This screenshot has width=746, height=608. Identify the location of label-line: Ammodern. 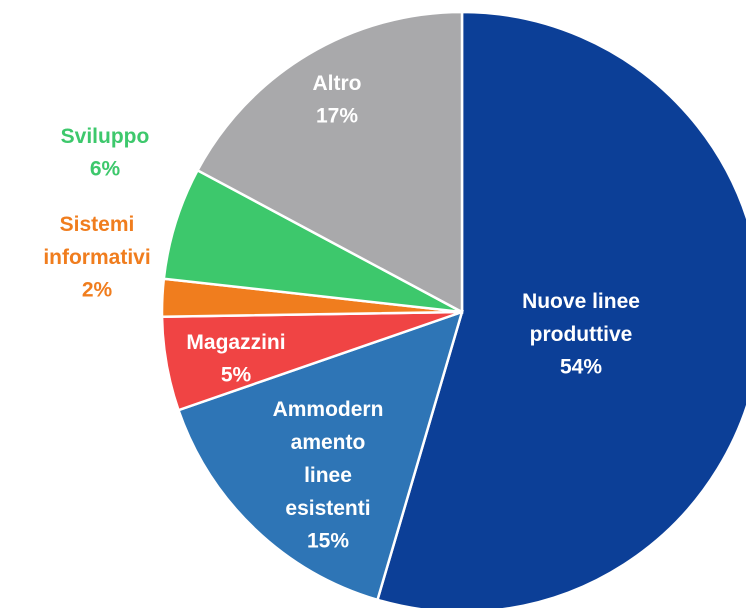
(328, 409).